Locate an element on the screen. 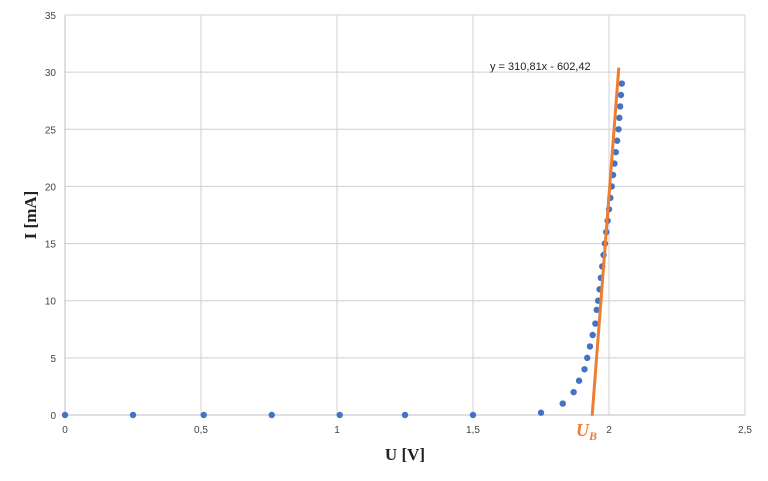 The width and height of the screenshot is (768, 481). y-tick-label: 20 is located at coordinates (51, 187).